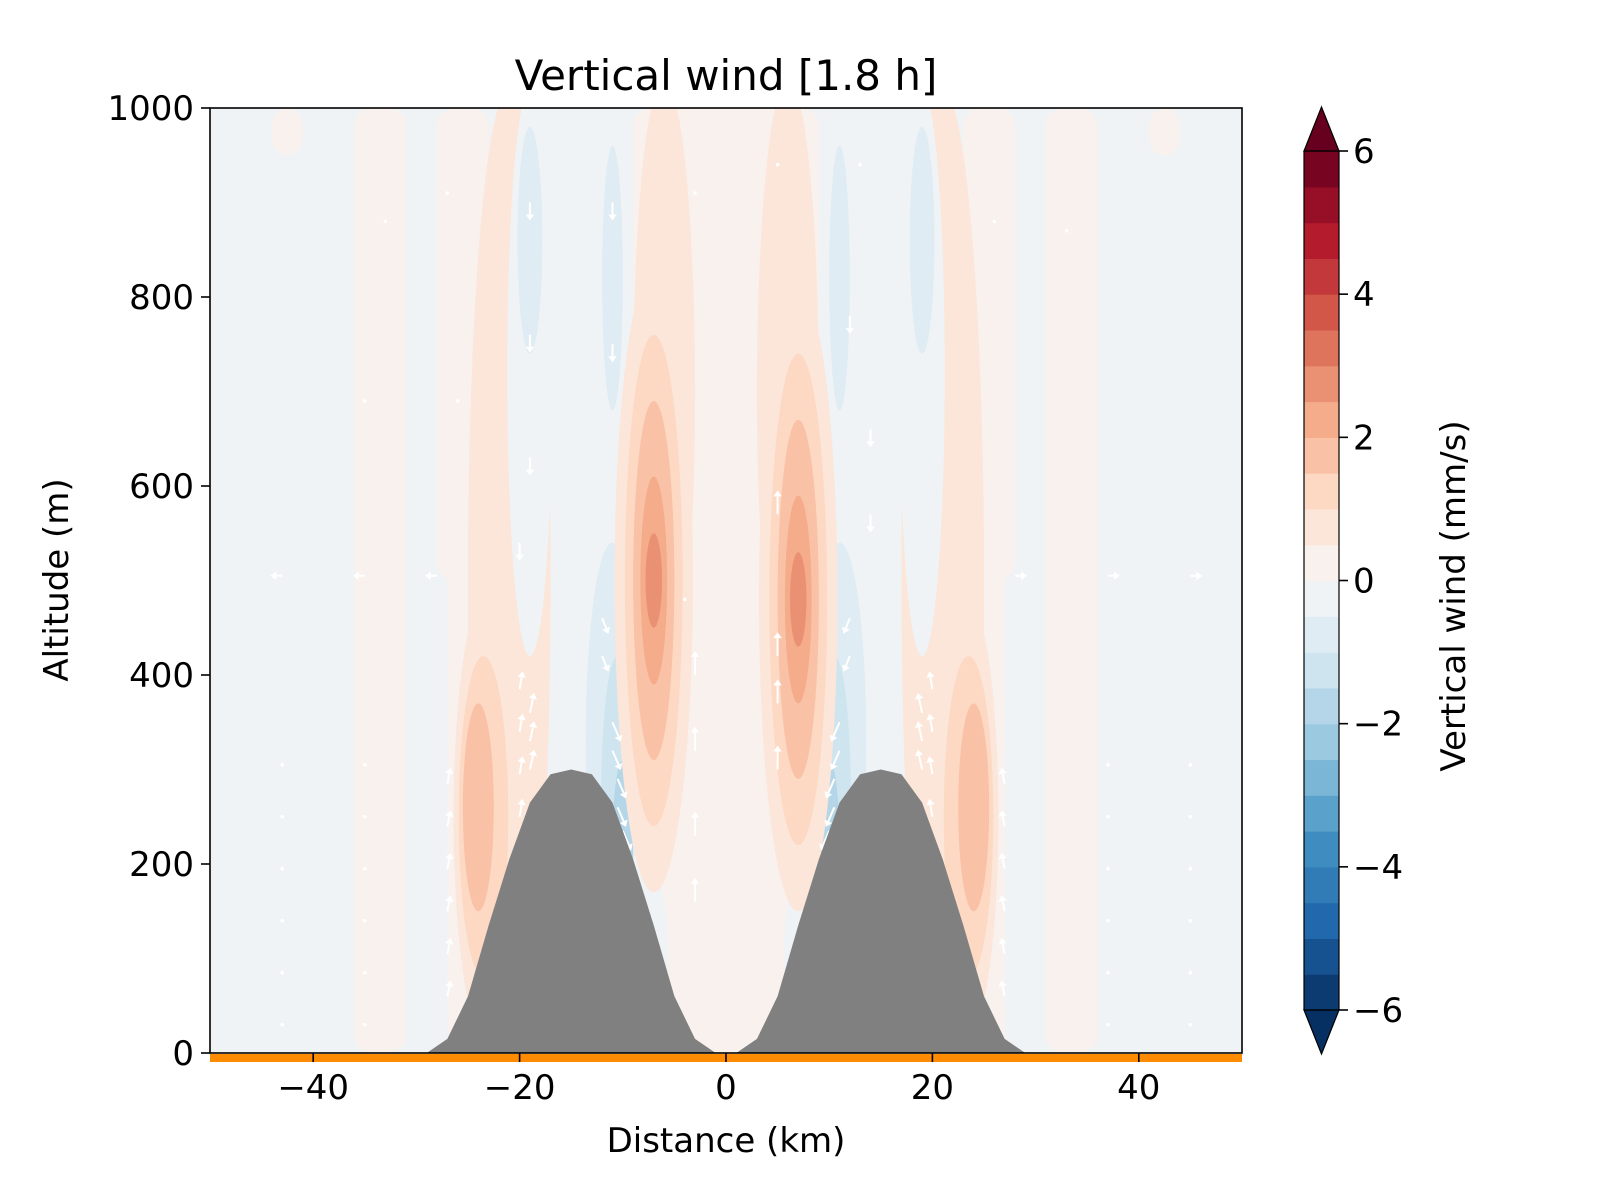 The height and width of the screenshot is (1200, 1600). What do you see at coordinates (1321, 1032) in the screenshot?
I see `colorbar-extend-min` at bounding box center [1321, 1032].